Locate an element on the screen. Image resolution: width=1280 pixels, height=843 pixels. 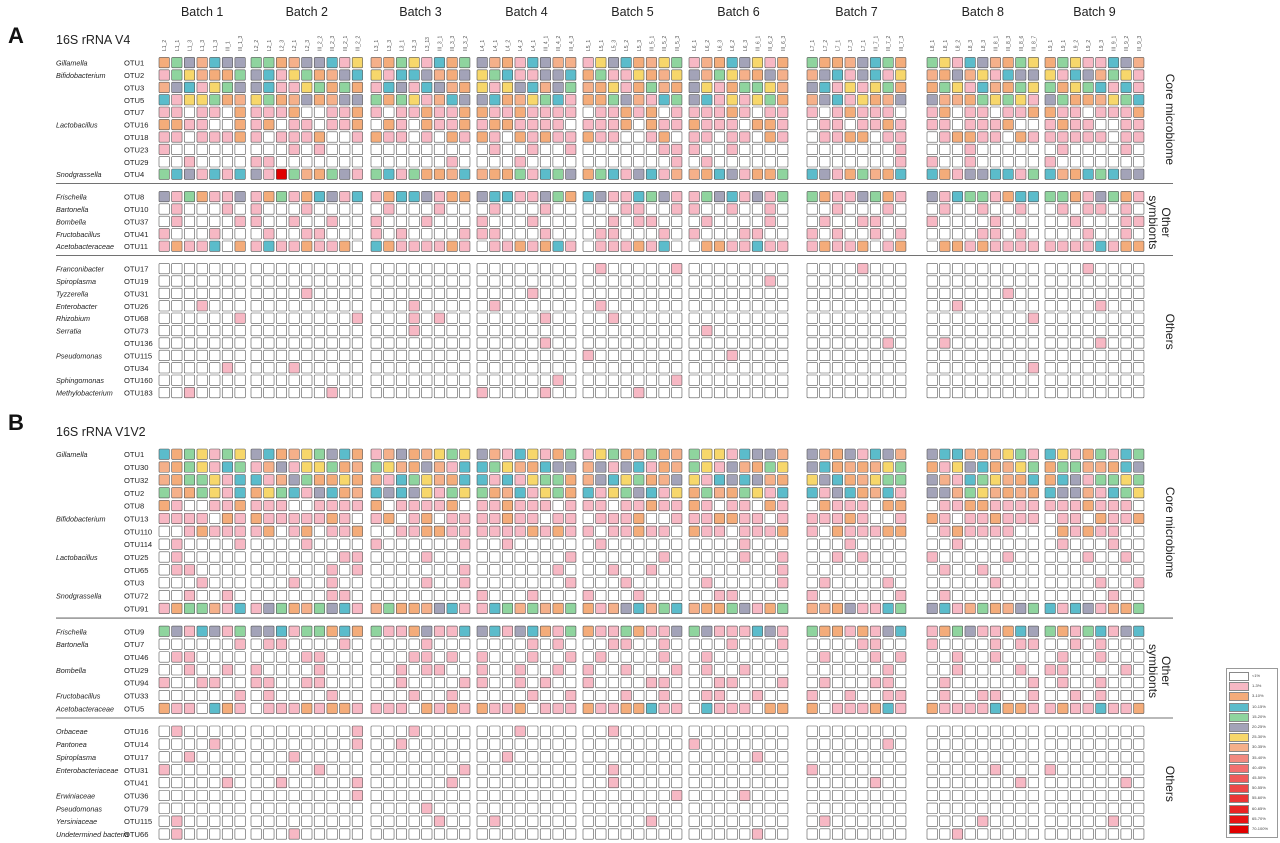
sample-label: L8_2 is located at coordinates (959, 45).